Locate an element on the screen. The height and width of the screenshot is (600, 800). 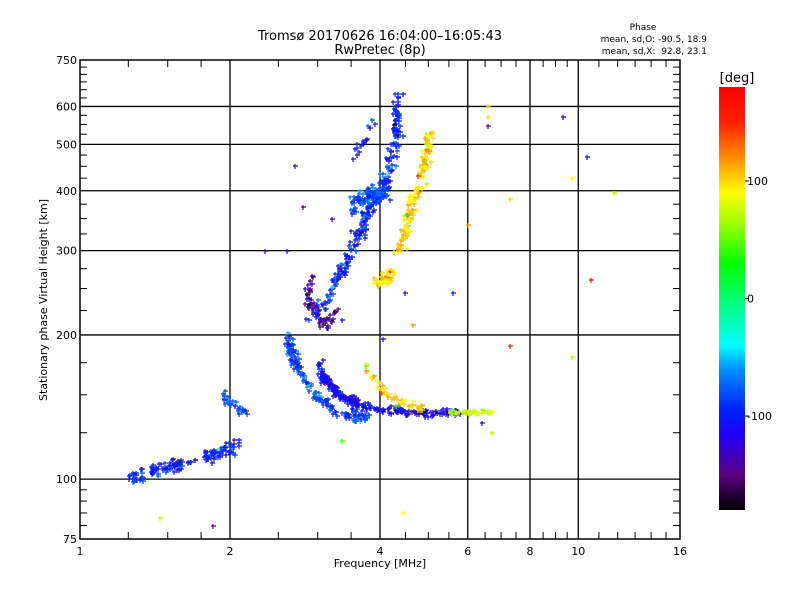
colorbar-tick-label: 0 is located at coordinates (750, 299).